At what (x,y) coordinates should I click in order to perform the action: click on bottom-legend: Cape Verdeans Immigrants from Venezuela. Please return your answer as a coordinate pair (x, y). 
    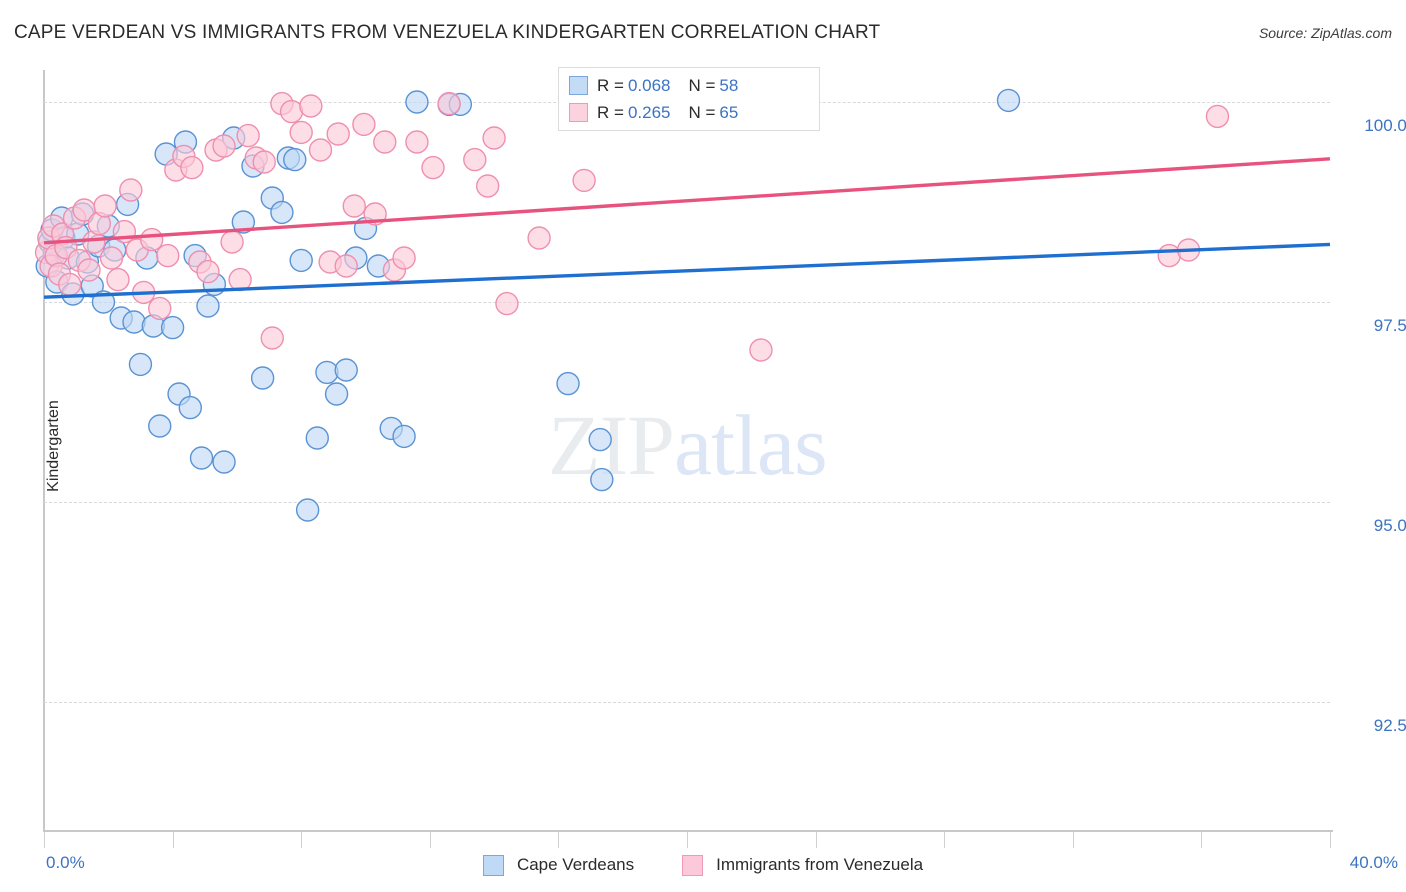
    Looking at the image, I should click on (703, 865).